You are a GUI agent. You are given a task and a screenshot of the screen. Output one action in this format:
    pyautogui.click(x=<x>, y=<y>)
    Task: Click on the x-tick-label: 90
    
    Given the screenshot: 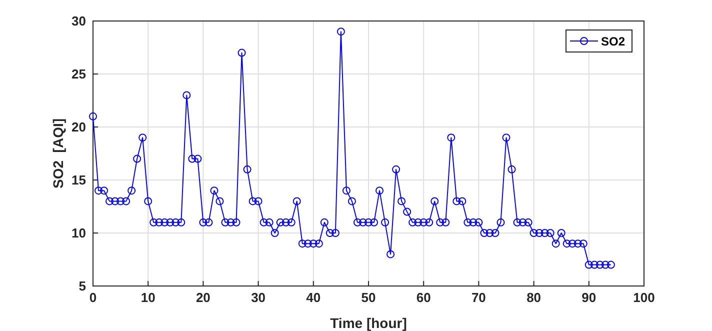 What is the action you would take?
    pyautogui.click(x=589, y=297)
    